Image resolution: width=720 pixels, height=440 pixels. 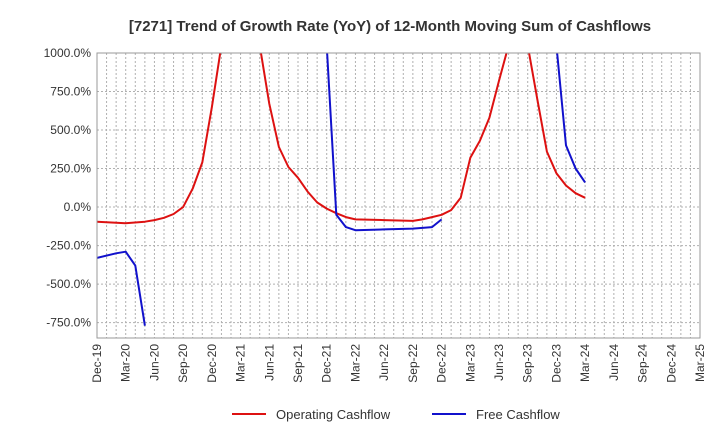 I want to click on x-tick-label: Mar-20, so click(x=126, y=363).